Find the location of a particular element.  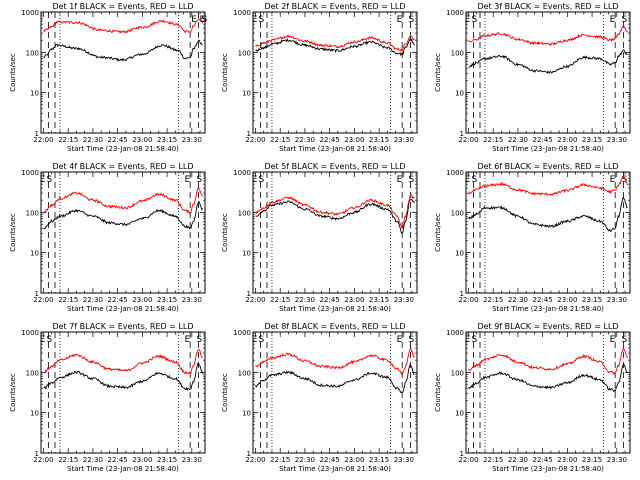

chart-title: Det 8f BLACK = Events, RED = LLD is located at coordinates (334, 326).